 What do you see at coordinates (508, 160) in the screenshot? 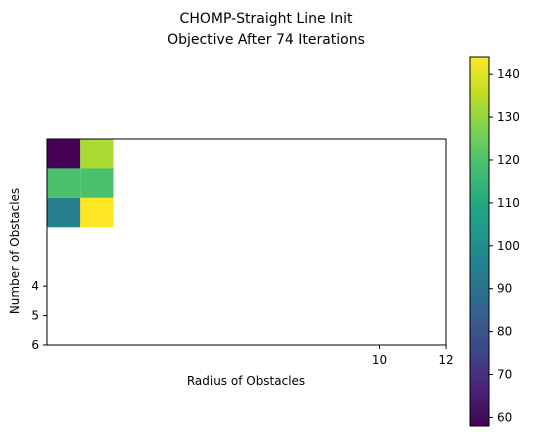
I see `colorbar-tick-label: 120` at bounding box center [508, 160].